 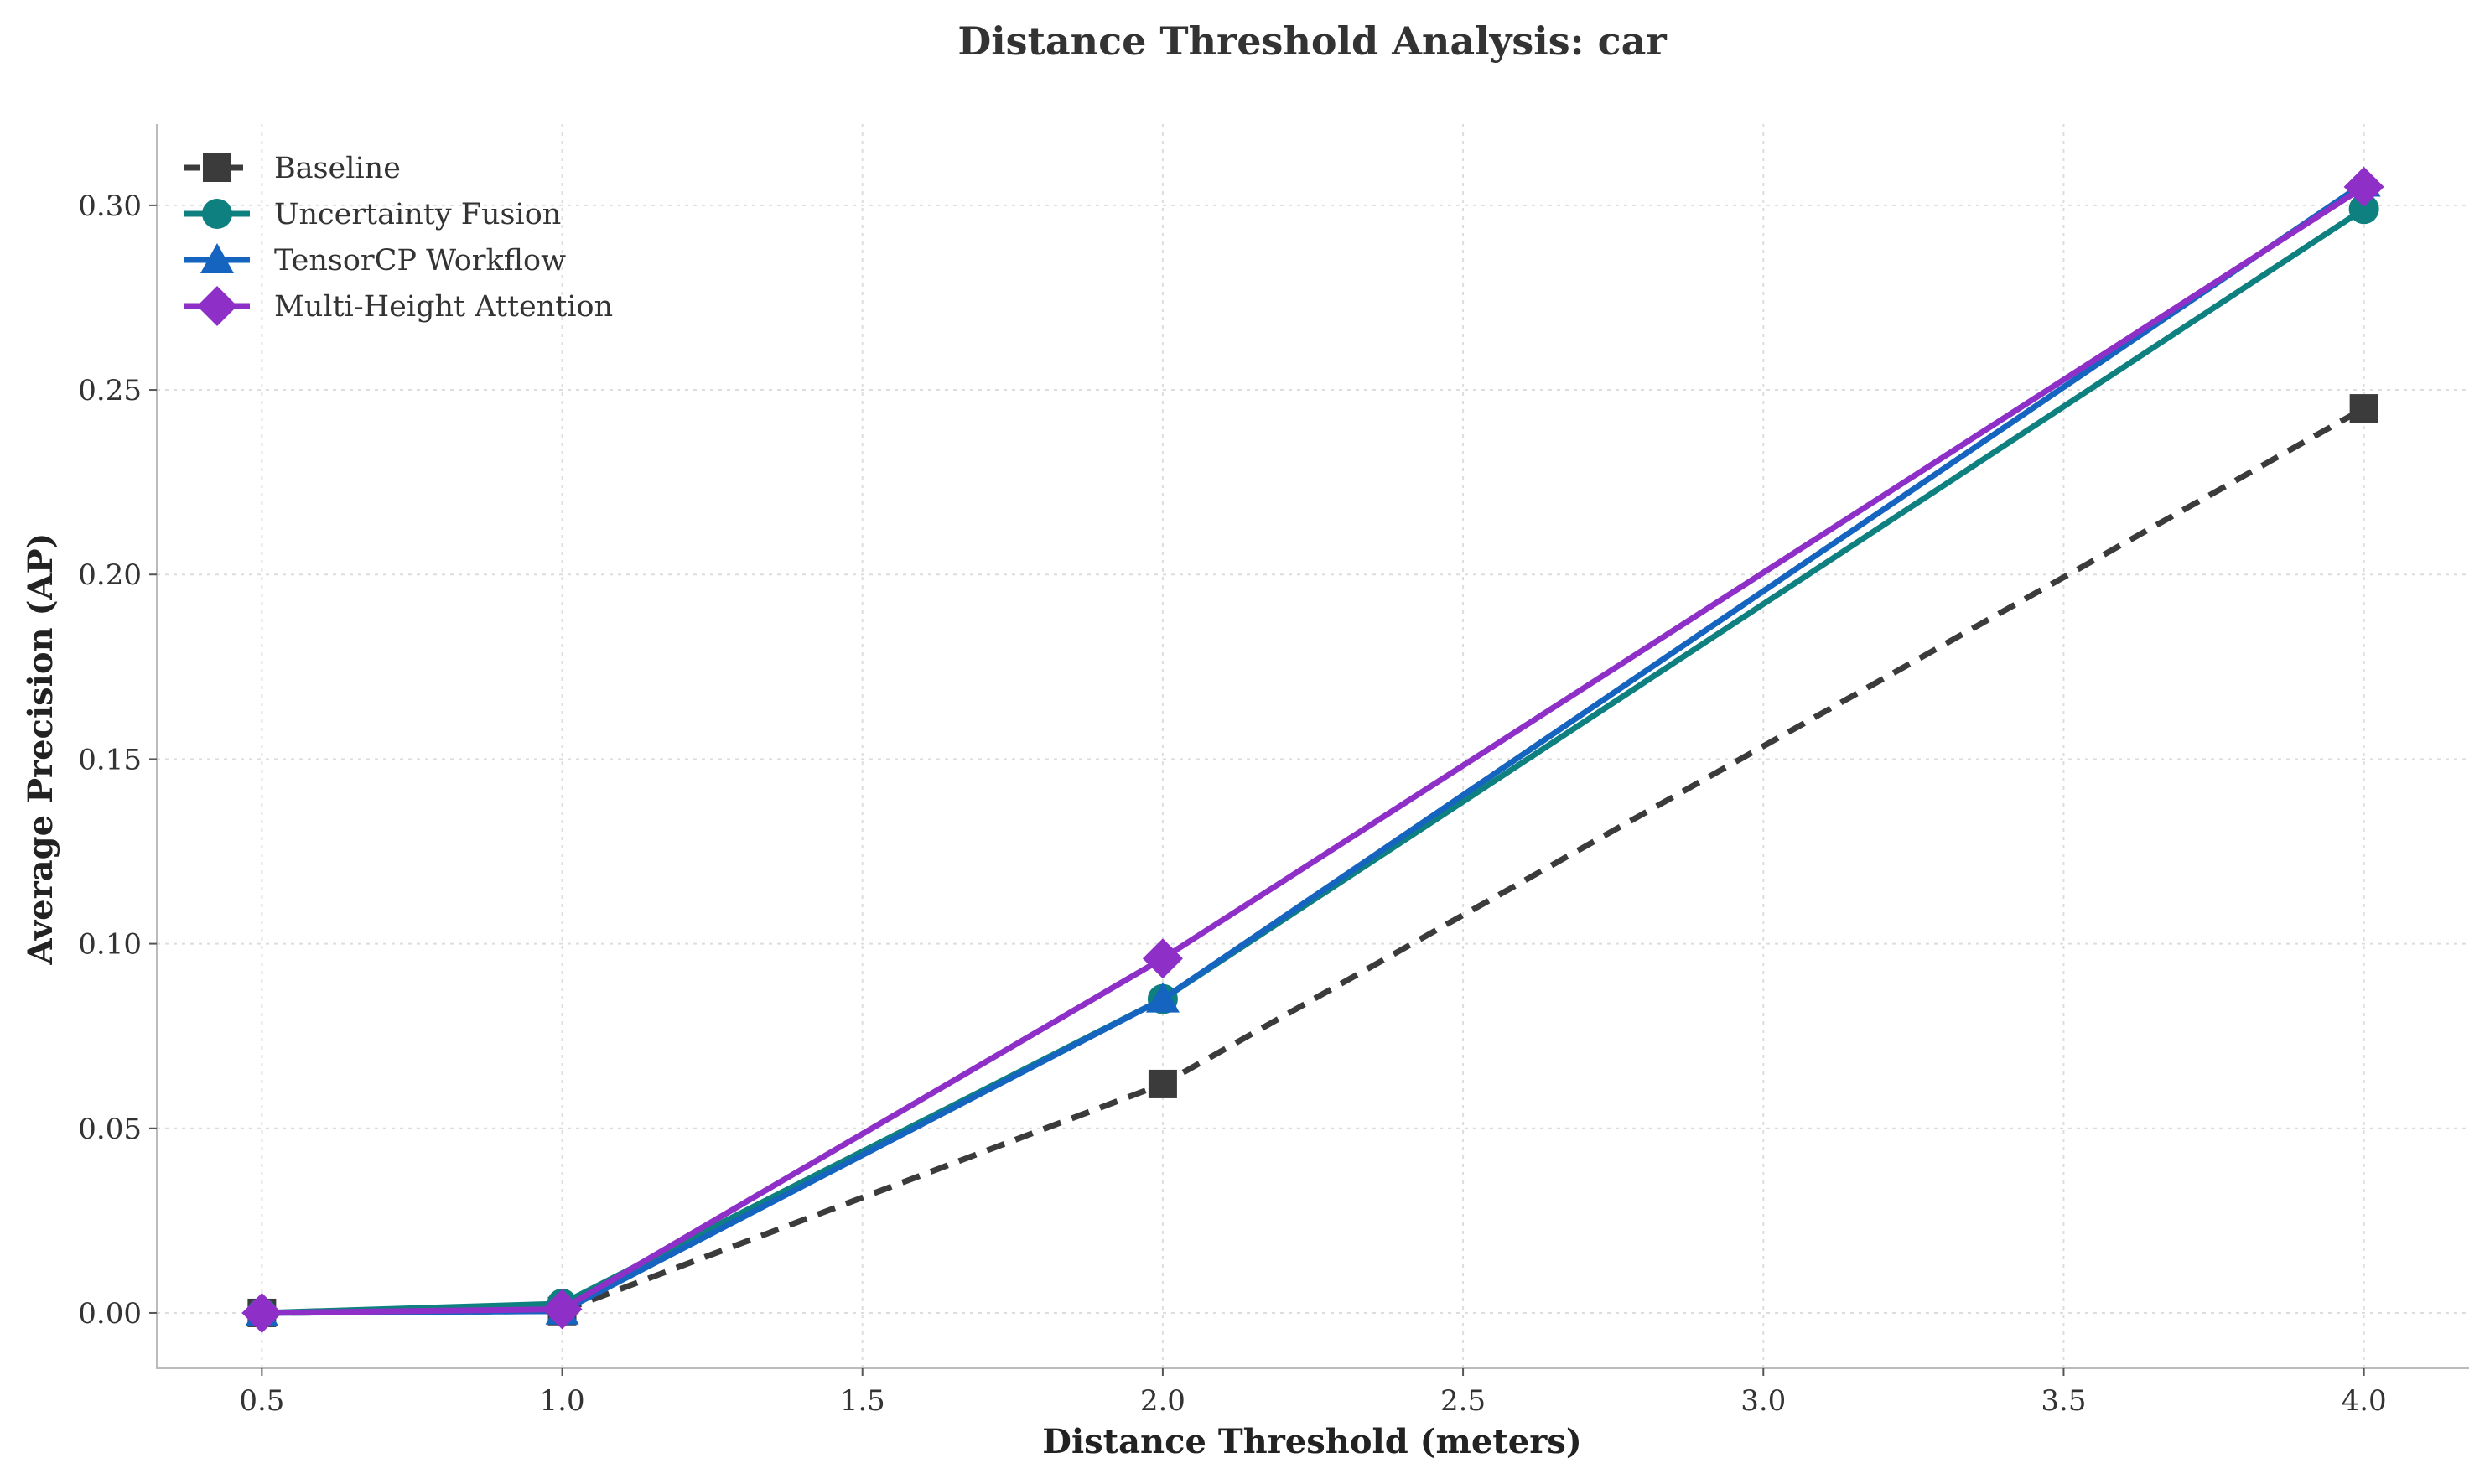 I want to click on x-tick-label: 3.5, so click(x=2063, y=1401).